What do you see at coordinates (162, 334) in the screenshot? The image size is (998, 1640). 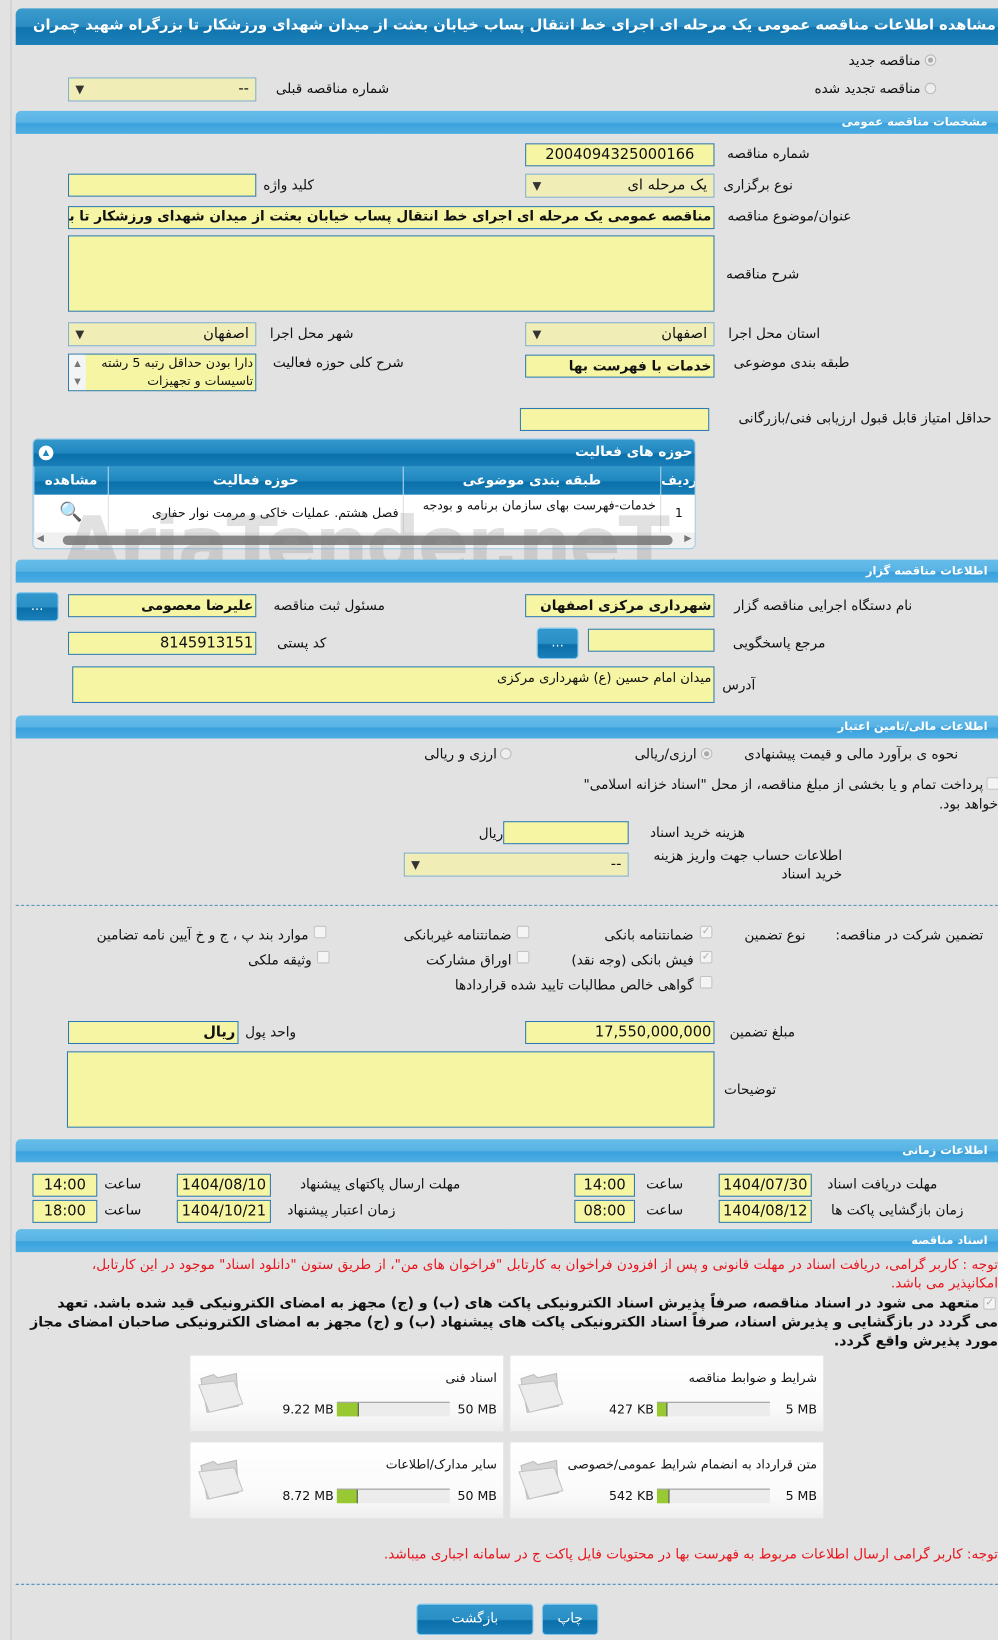 I see `city-select: اصفهان ▼` at bounding box center [162, 334].